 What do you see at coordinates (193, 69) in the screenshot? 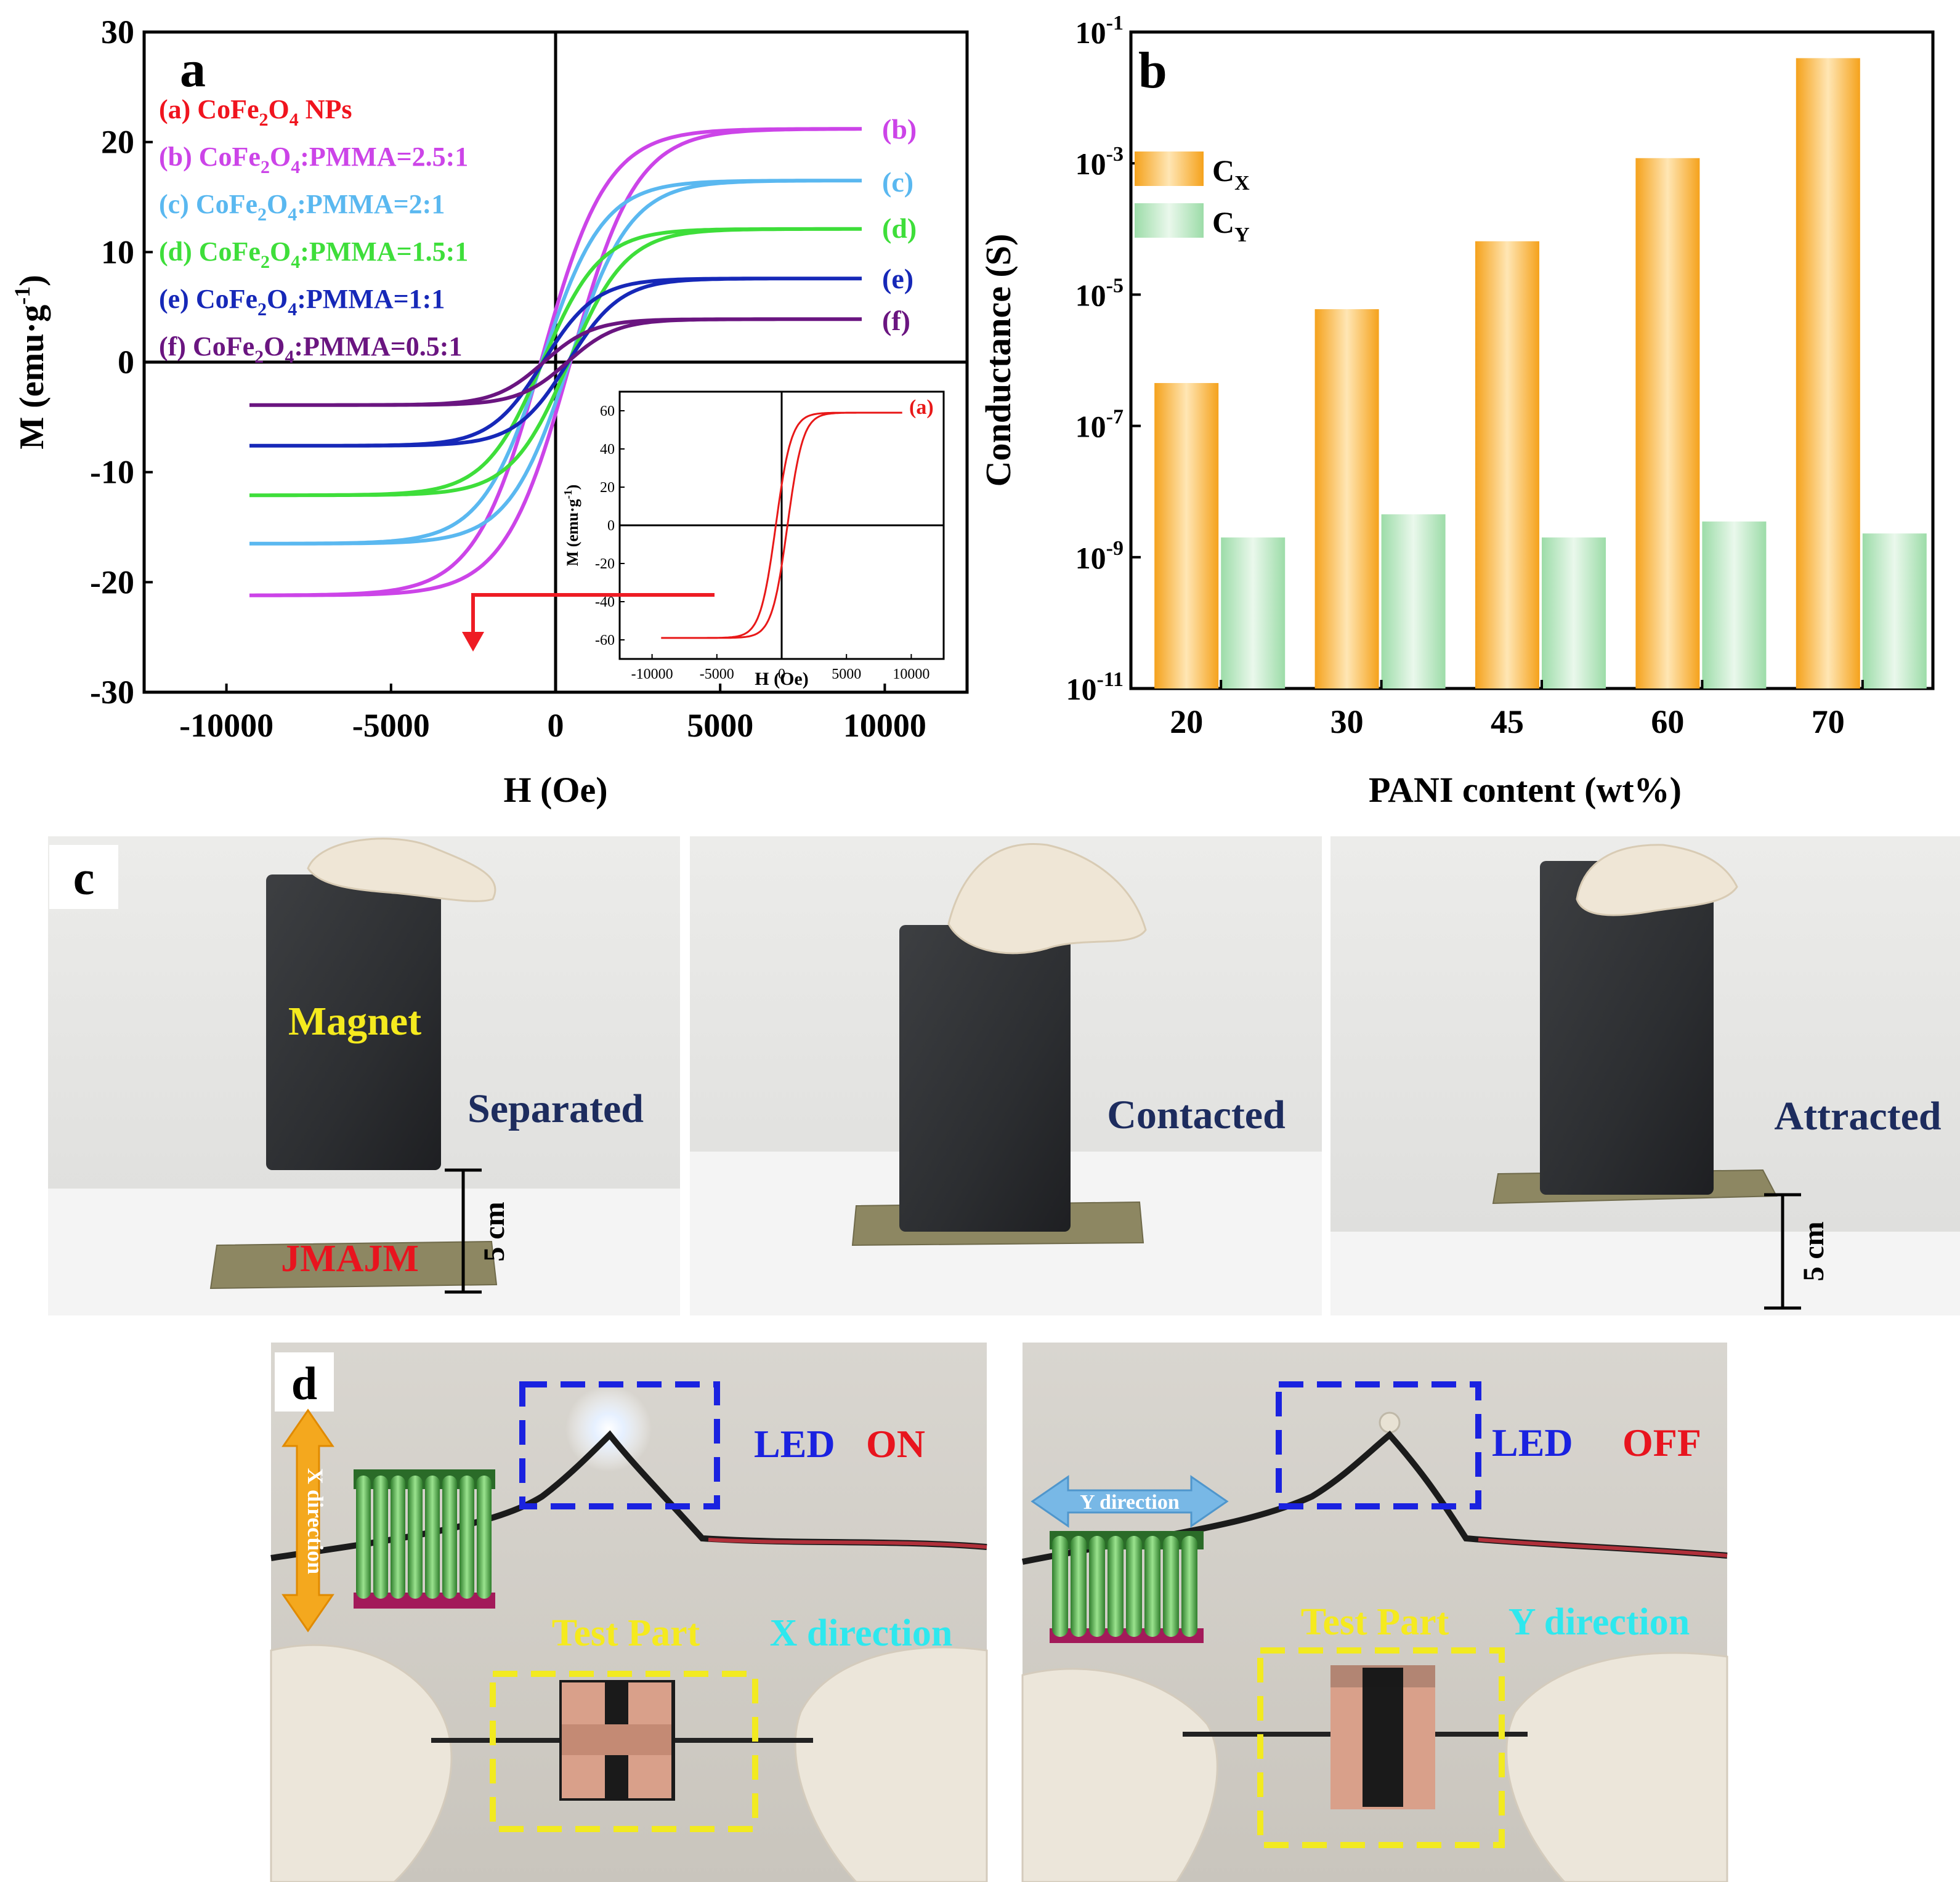
I see `panel-letter-a: a` at bounding box center [193, 69].